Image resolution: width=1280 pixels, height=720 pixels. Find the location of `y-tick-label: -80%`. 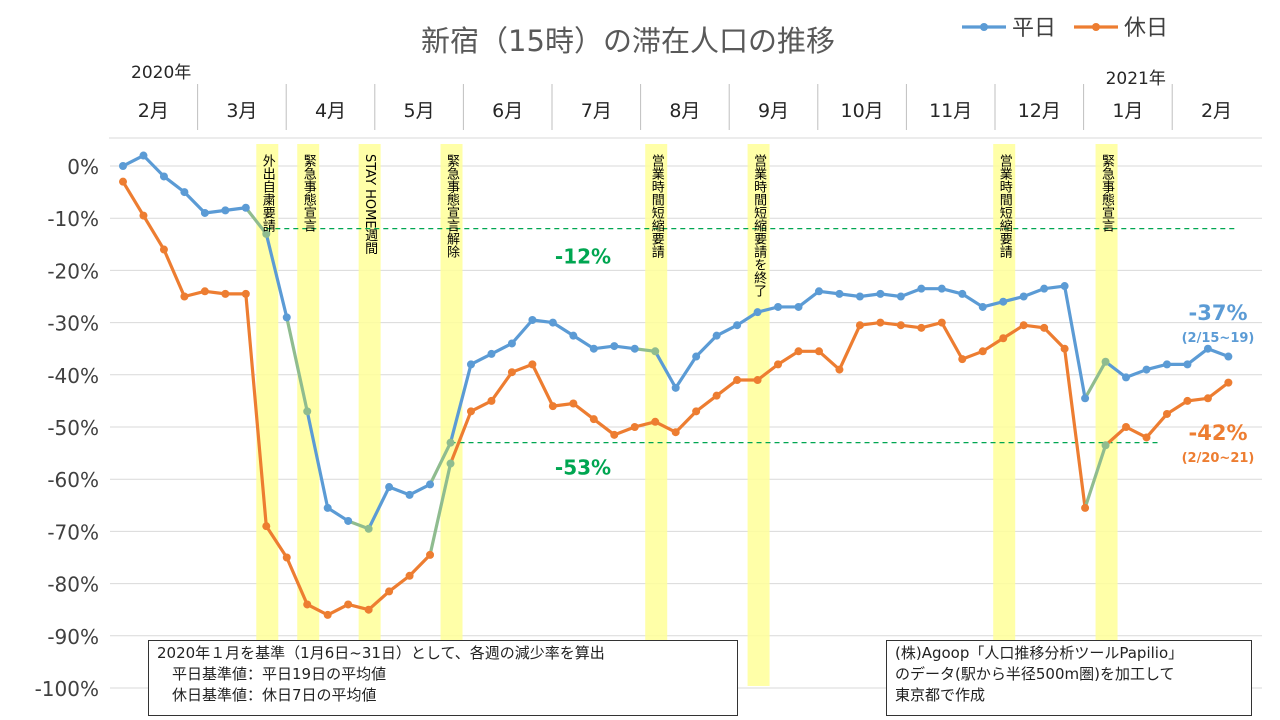

y-tick-label: -80% is located at coordinates (73, 585).